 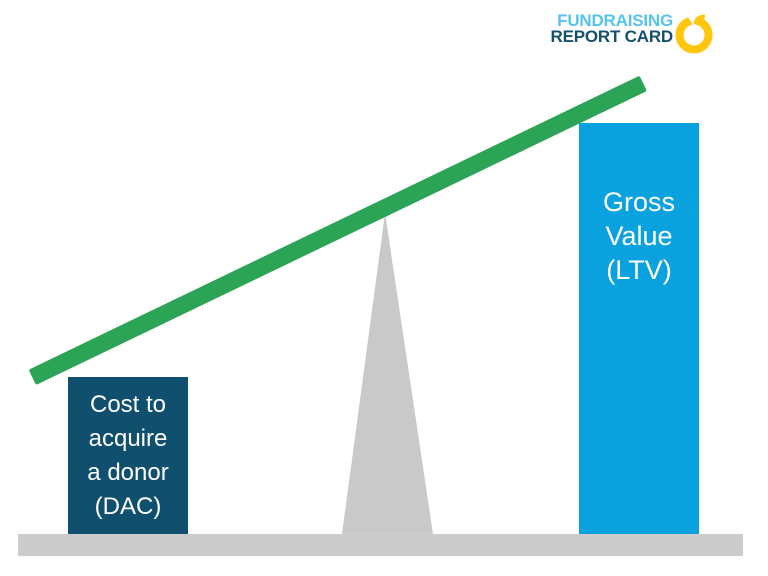 What do you see at coordinates (615, 20) in the screenshot?
I see `logo-line-fundraising: FUNDRAISING` at bounding box center [615, 20].